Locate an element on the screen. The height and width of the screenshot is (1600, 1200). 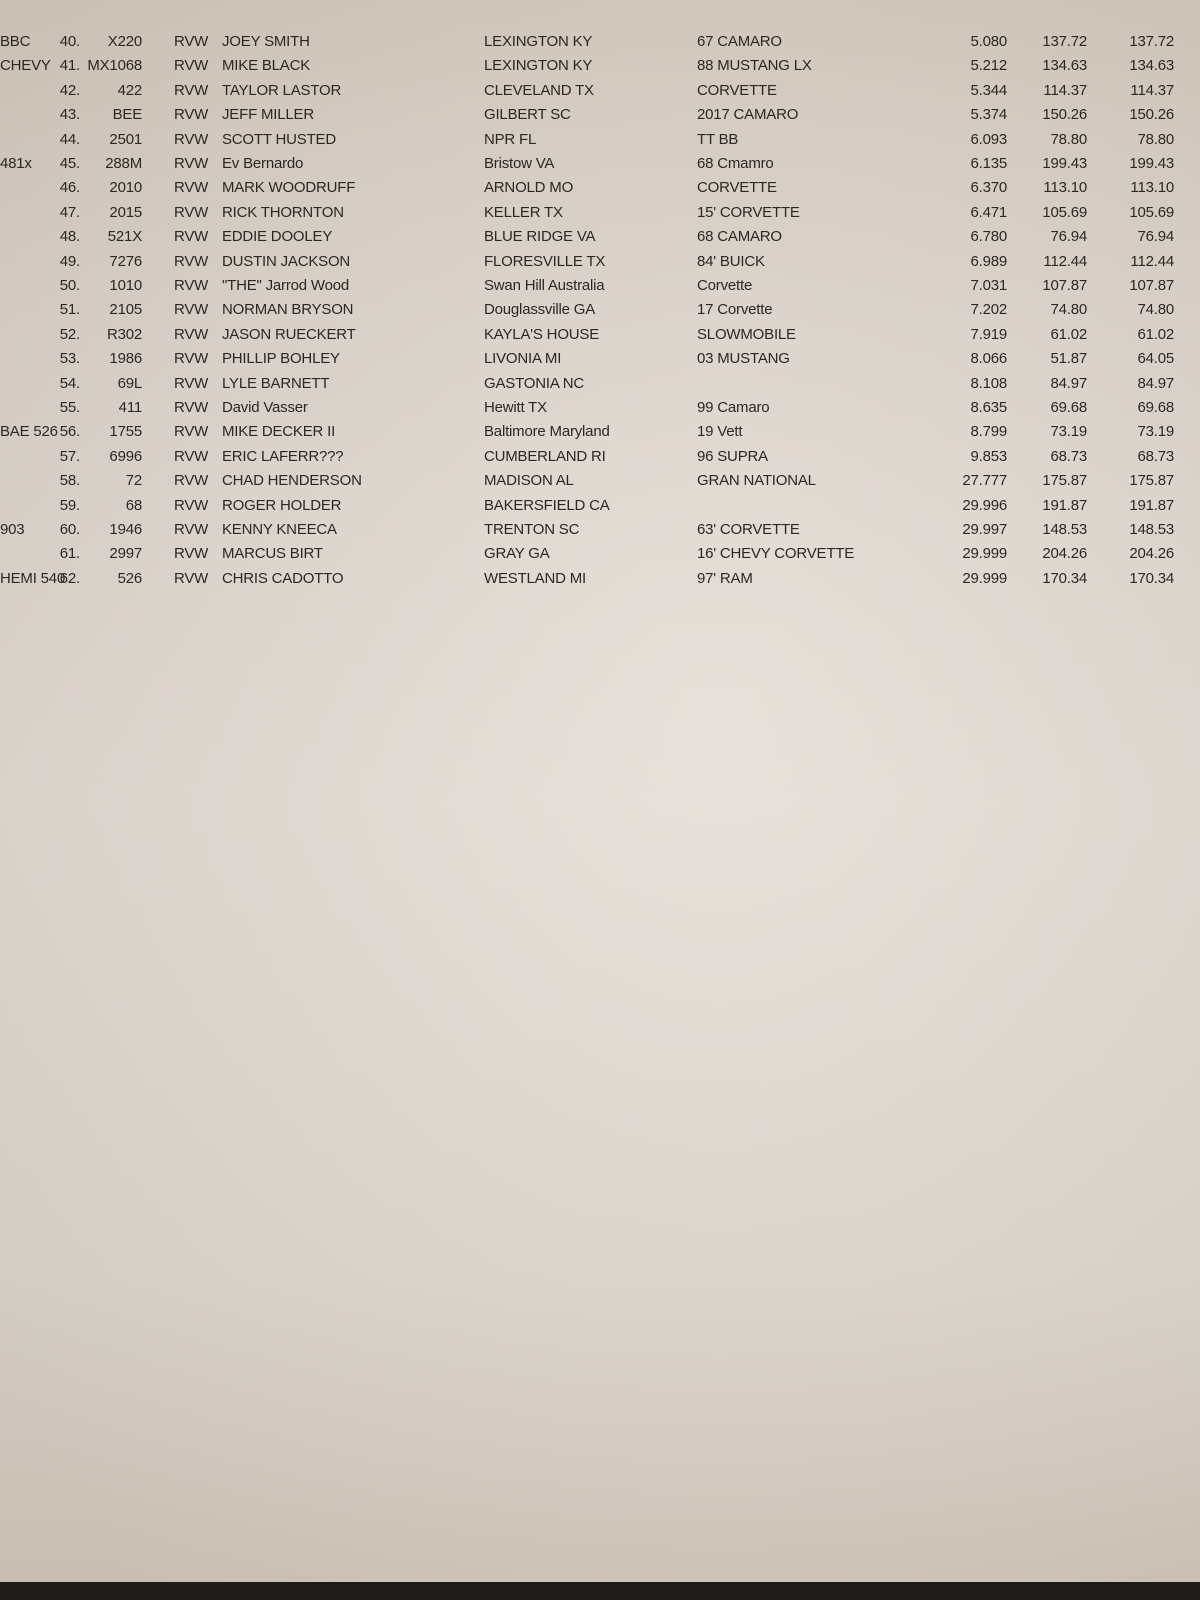
elapsed-time: 5.374 is located at coordinates (988, 115).